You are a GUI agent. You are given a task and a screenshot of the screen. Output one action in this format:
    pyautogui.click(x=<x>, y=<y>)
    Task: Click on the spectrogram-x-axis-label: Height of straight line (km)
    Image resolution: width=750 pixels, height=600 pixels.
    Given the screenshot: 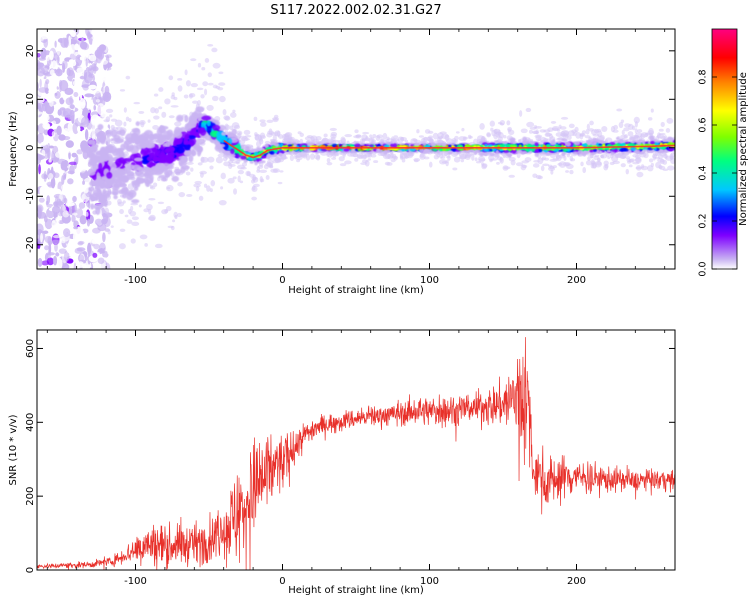 What is the action you would take?
    pyautogui.click(x=356, y=290)
    